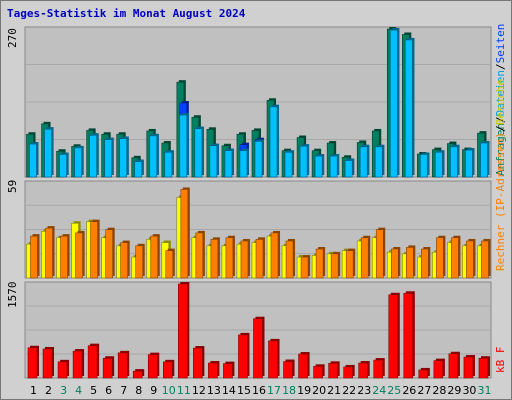 This screenshot has width=512, height=400. What do you see at coordinates (424, 390) in the screenshot?
I see `x-tick-label-day-27: 27` at bounding box center [424, 390].